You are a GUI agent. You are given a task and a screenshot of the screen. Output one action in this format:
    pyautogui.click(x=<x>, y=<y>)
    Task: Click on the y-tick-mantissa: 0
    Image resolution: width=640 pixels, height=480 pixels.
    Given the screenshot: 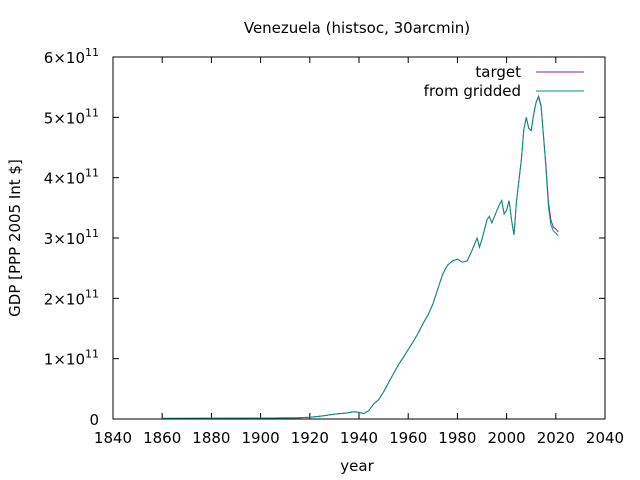 What is the action you would take?
    pyautogui.click(x=94, y=420)
    